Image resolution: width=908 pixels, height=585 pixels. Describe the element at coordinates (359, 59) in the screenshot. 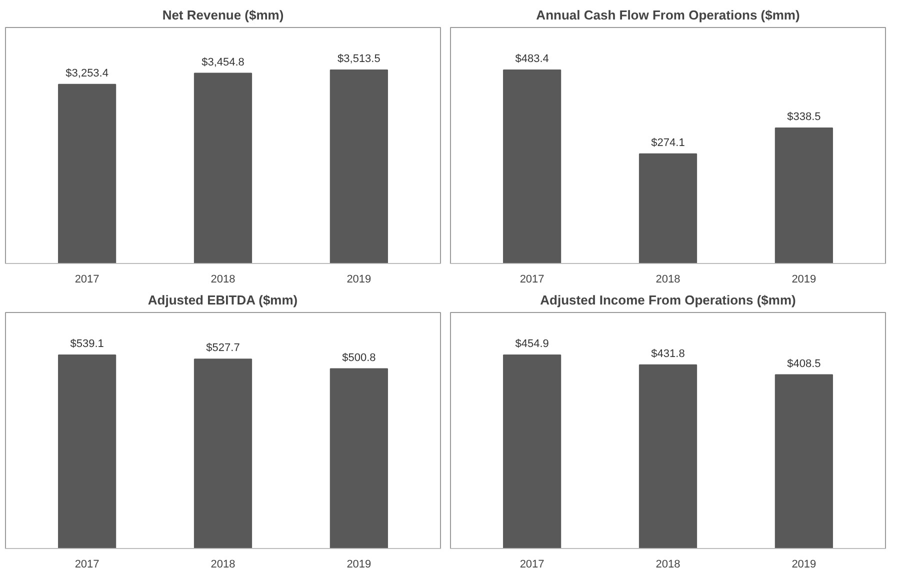

I see `data-label: $3,513.5` at that location.